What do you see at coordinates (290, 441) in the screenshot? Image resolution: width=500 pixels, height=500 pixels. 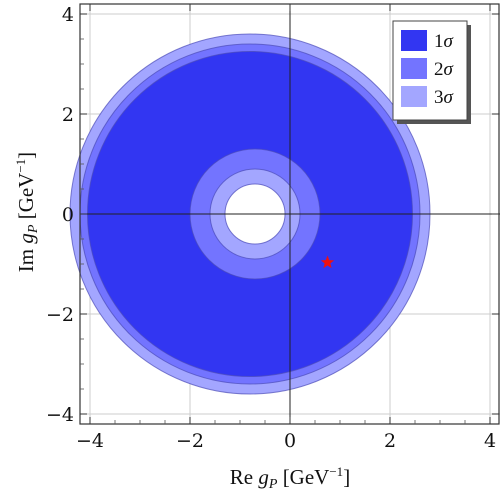 I see `x-tick-label: 0` at bounding box center [290, 441].